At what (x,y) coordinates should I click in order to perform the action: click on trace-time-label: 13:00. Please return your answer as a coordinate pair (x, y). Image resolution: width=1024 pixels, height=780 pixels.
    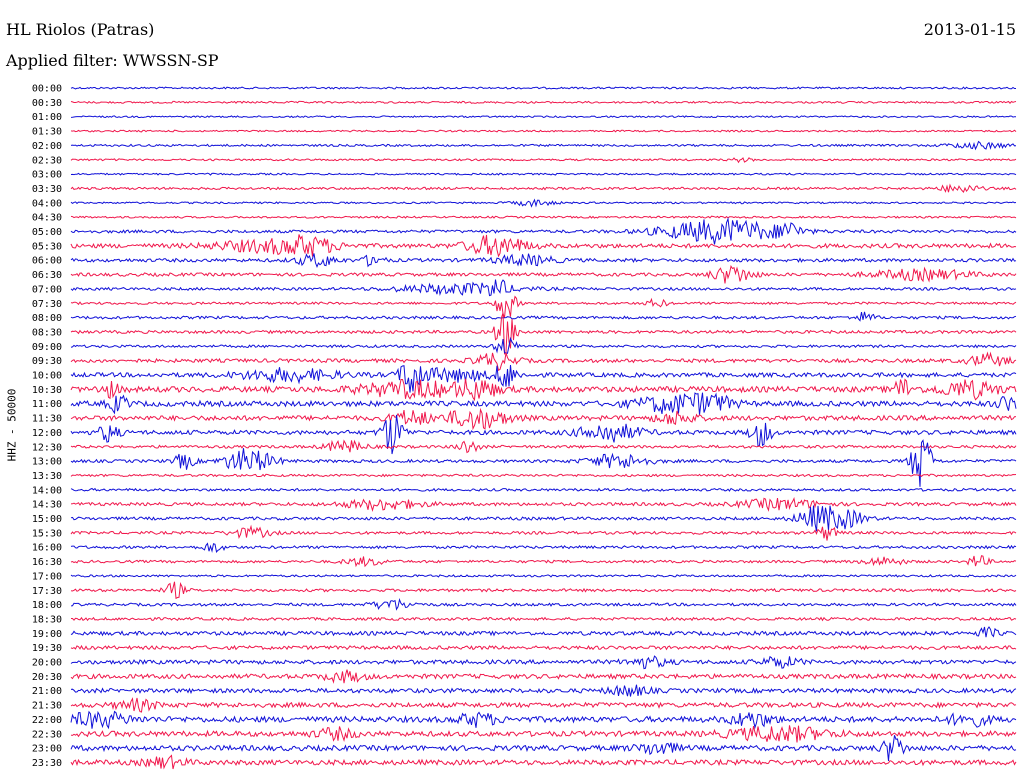
    Looking at the image, I should click on (47, 462).